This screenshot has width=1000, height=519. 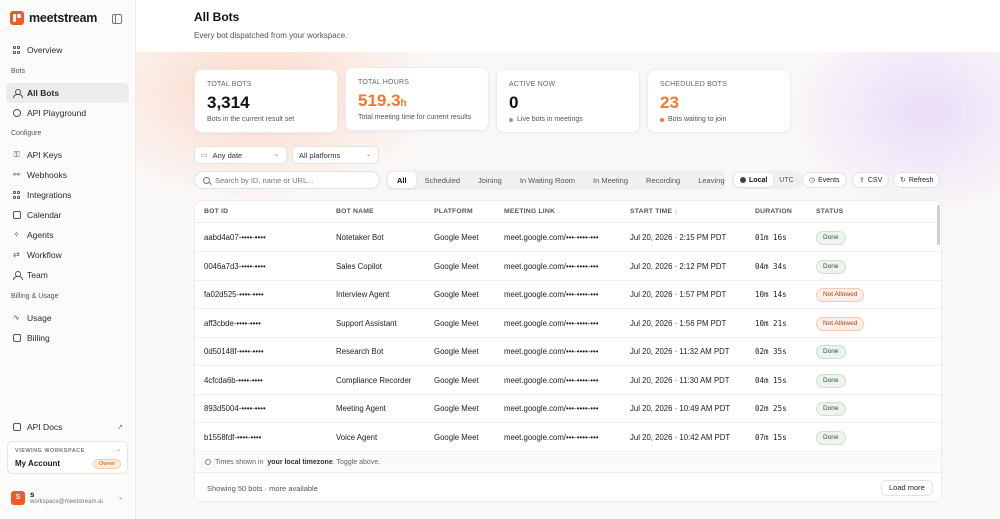 What do you see at coordinates (17, 275) in the screenshot?
I see `team-icon` at bounding box center [17, 275].